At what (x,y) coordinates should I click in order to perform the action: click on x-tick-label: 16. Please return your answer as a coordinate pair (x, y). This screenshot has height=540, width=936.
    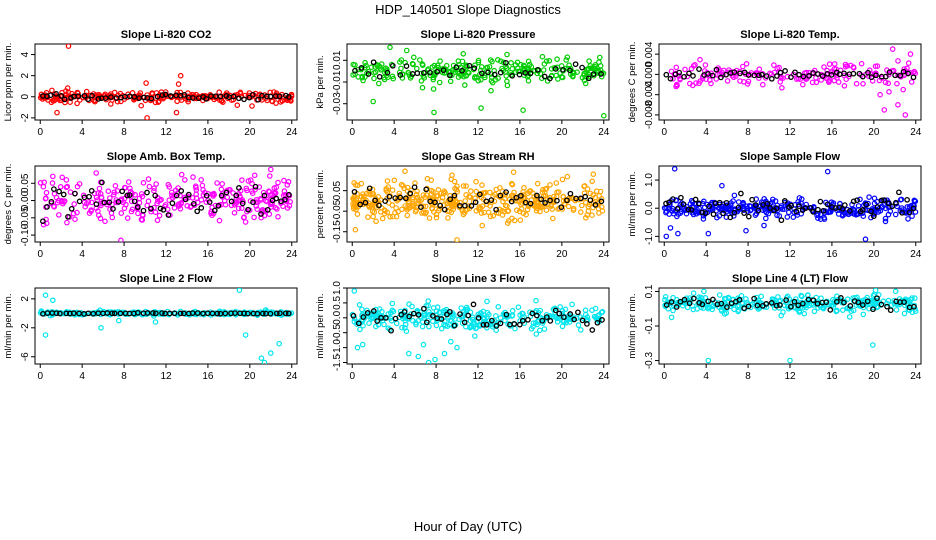
    Looking at the image, I should click on (208, 132).